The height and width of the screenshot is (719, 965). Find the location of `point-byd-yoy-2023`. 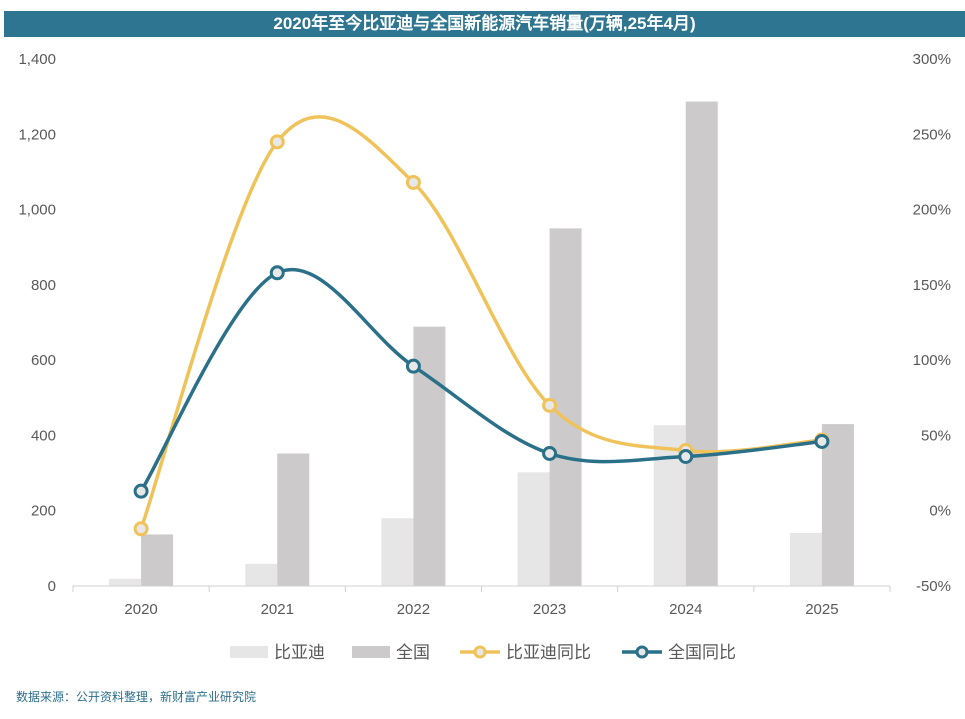

point-byd-yoy-2023 is located at coordinates (550, 405).